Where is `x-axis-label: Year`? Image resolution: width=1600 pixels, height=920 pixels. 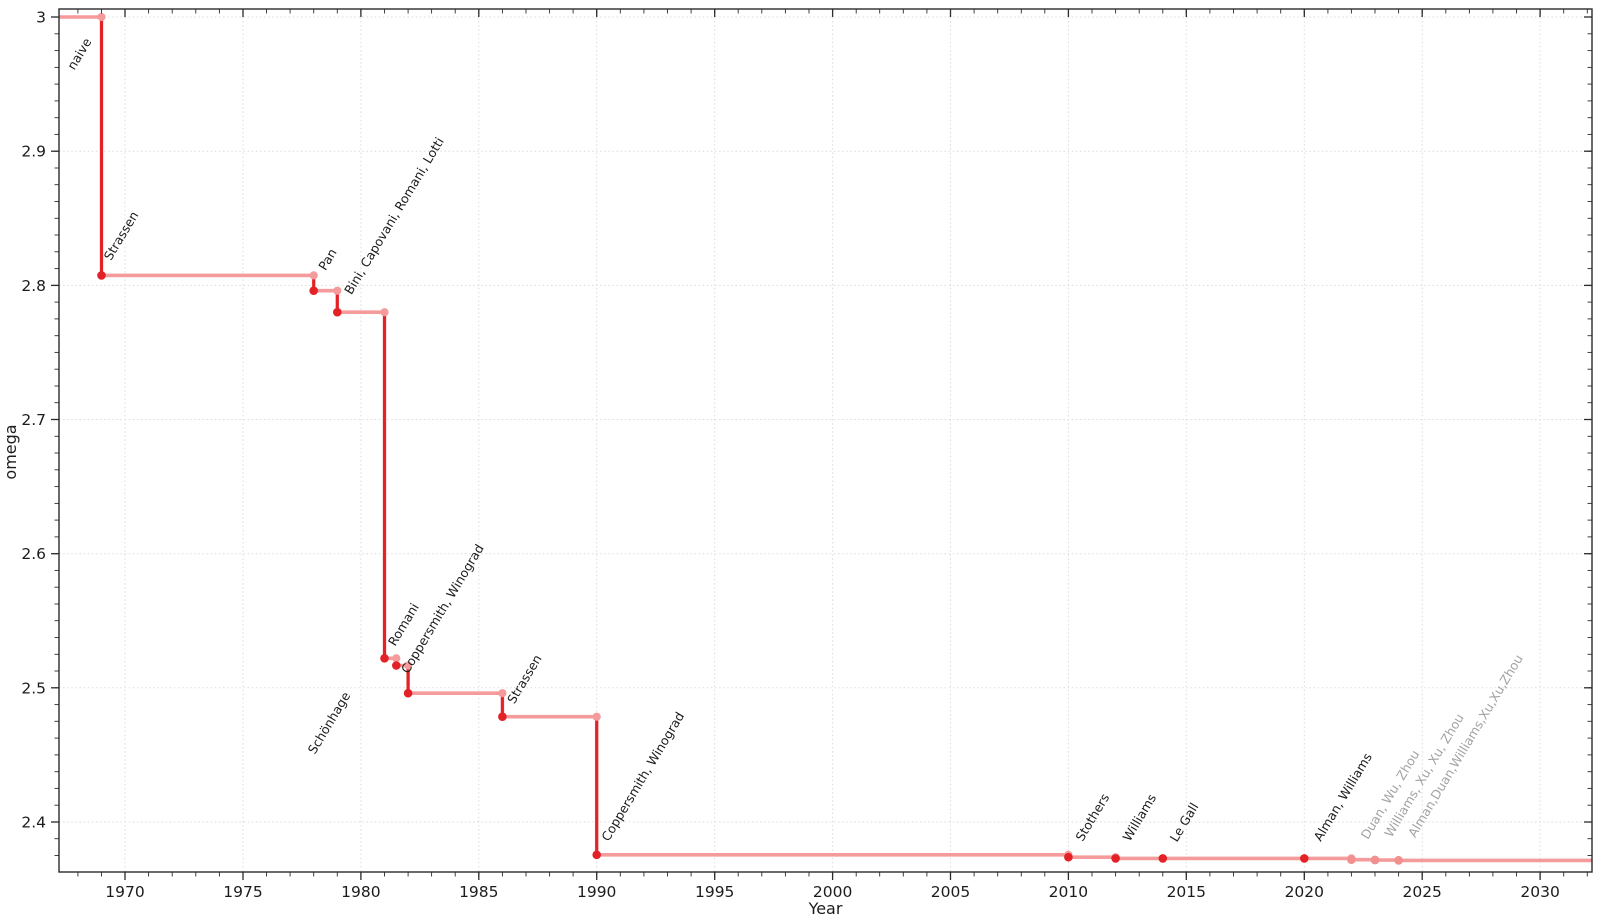
x-axis-label: Year is located at coordinates (825, 908).